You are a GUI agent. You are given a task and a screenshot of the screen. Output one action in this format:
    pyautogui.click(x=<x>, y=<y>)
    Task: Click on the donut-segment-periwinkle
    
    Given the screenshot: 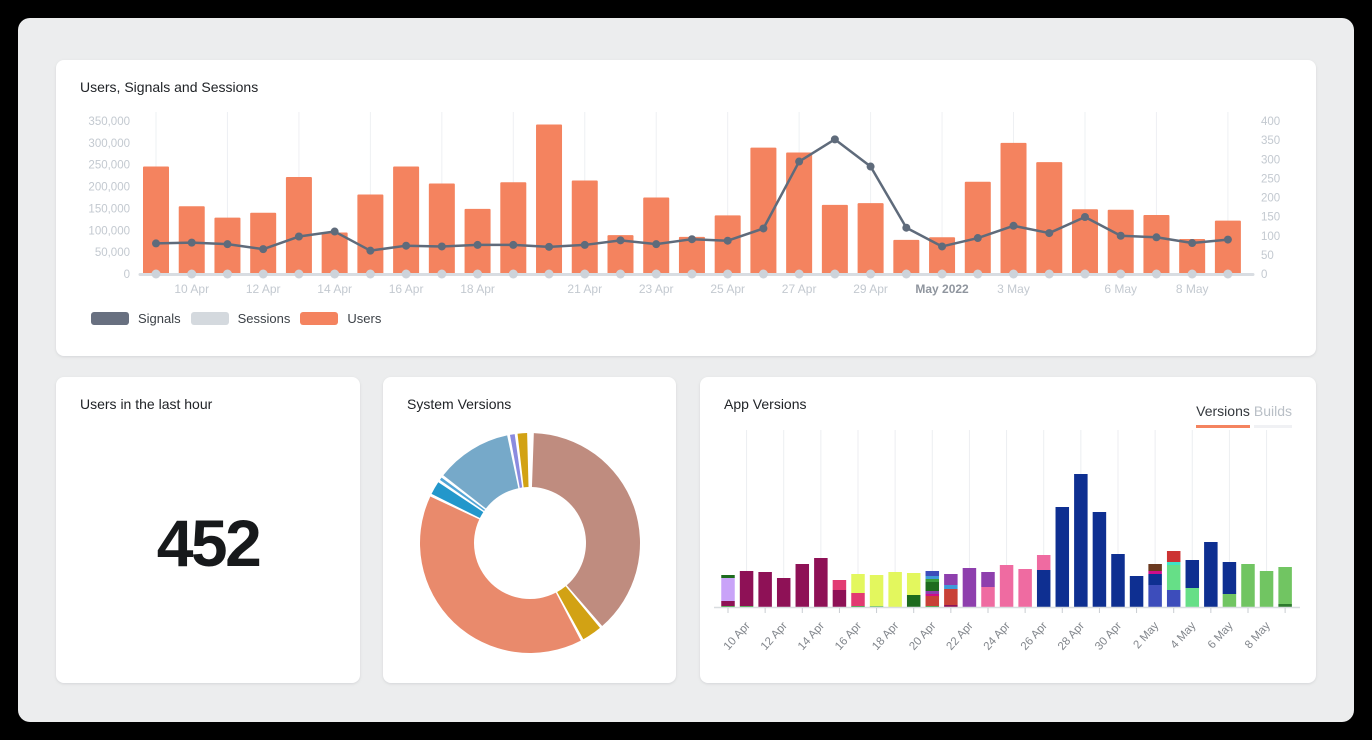 What is the action you would take?
    pyautogui.click(x=516, y=461)
    